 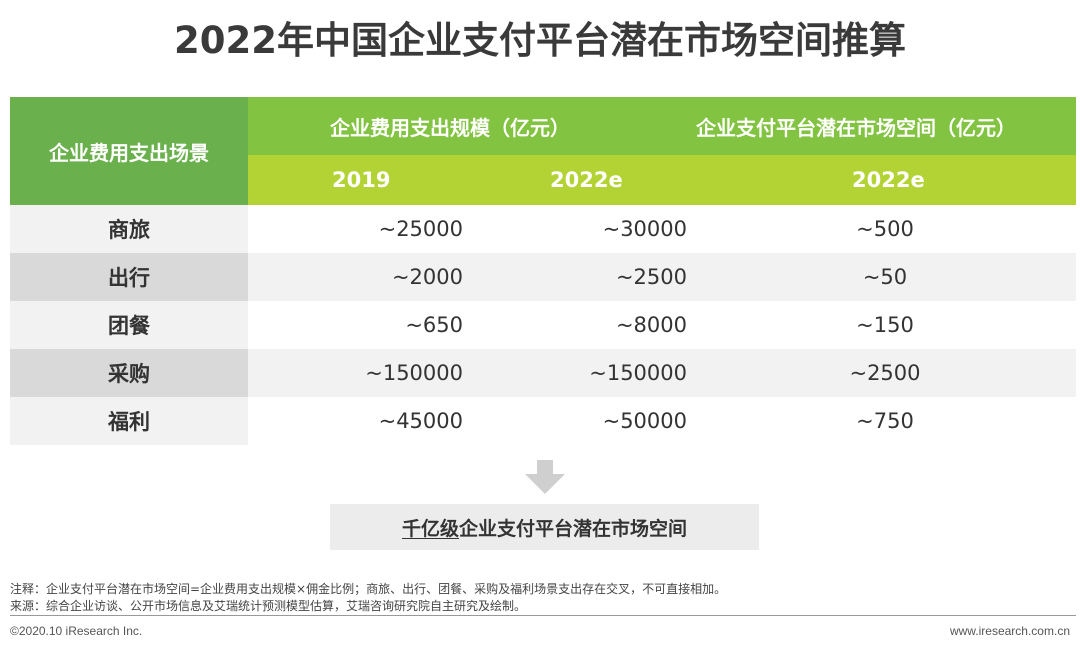 What do you see at coordinates (540, 40) in the screenshot?
I see `page-title: 2022年中国企业支付平台潜在市场空间推算` at bounding box center [540, 40].